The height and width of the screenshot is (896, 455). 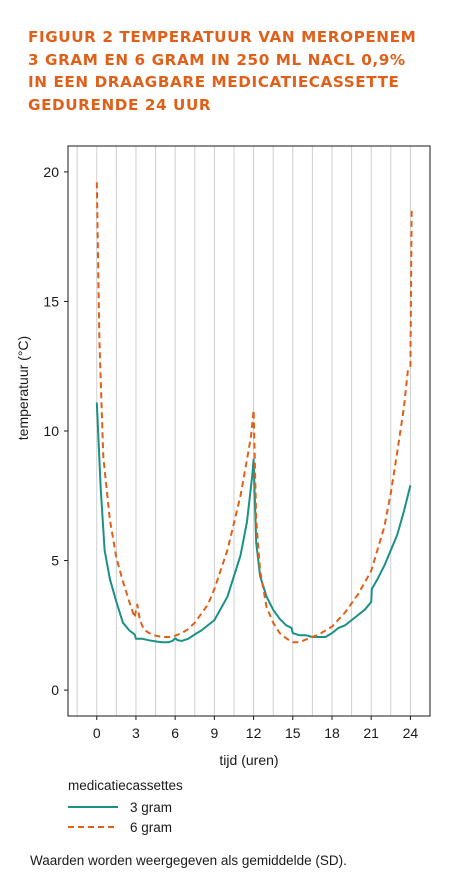 I want to click on legend-label: 3 gram, so click(x=151, y=807).